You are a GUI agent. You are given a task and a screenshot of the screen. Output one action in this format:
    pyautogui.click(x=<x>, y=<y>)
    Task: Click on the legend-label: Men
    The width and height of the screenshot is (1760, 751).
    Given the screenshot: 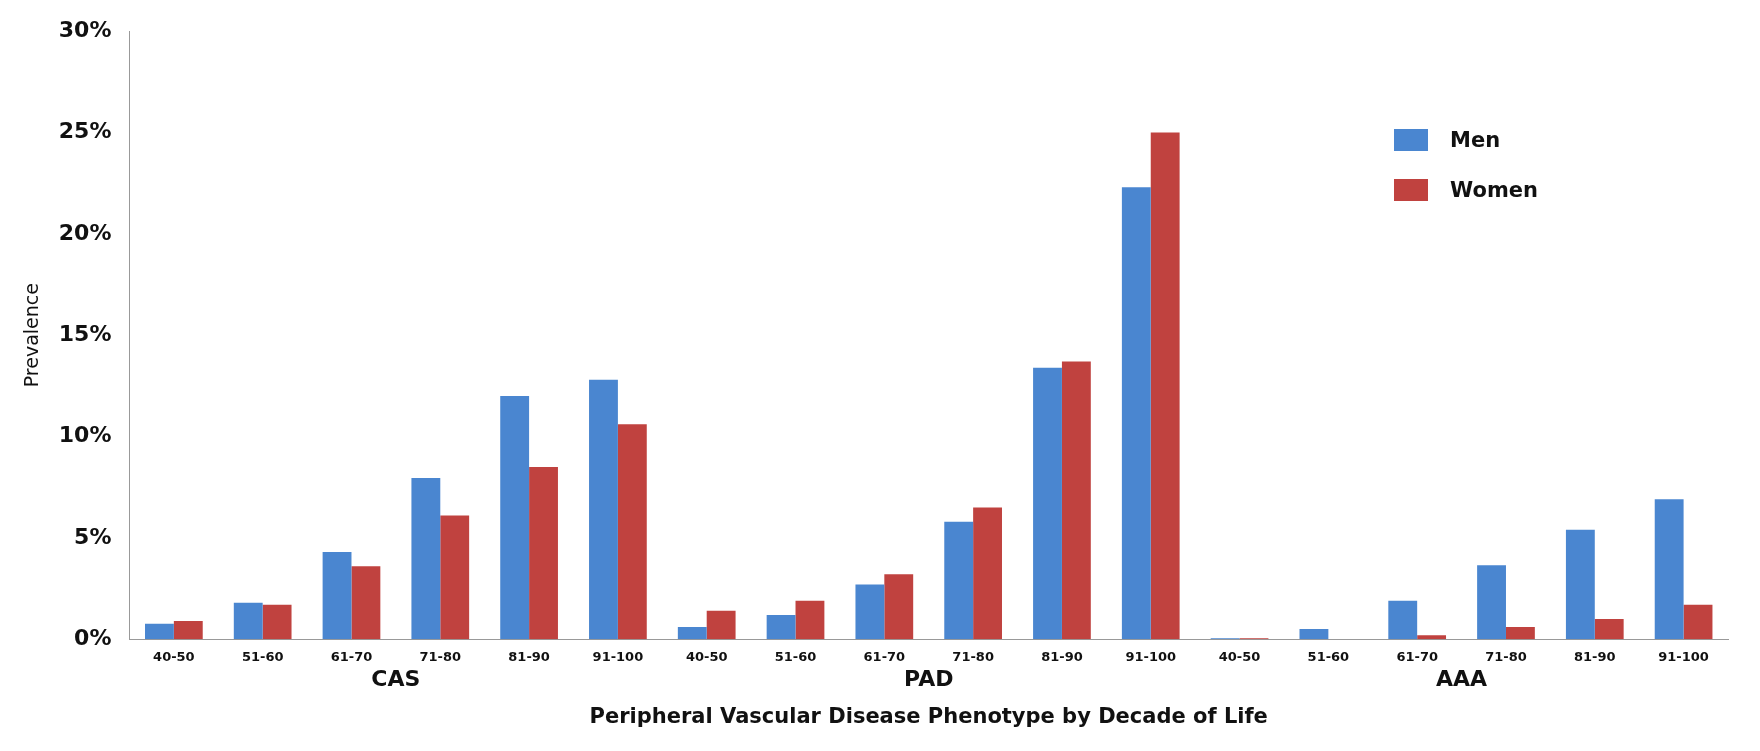 What is the action you would take?
    pyautogui.click(x=1475, y=140)
    